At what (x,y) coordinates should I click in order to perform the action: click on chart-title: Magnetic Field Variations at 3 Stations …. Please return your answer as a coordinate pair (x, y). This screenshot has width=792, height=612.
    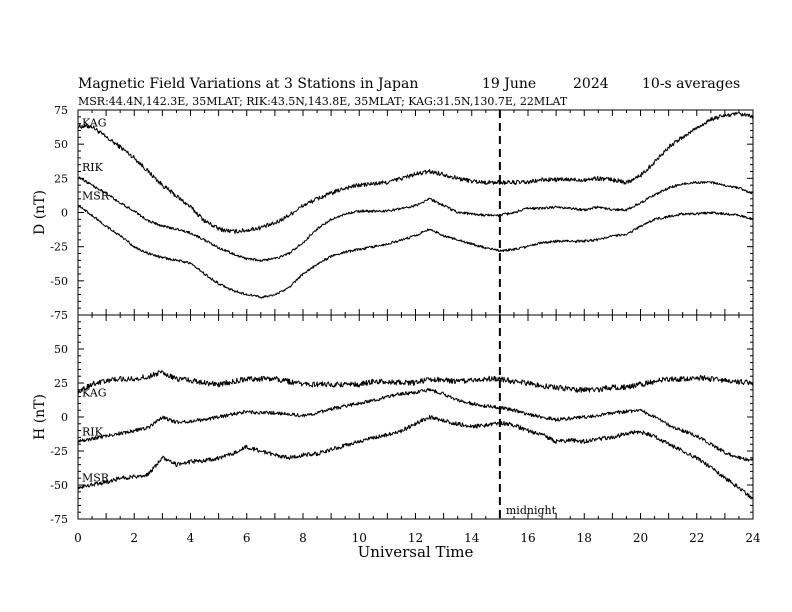
    Looking at the image, I should click on (248, 84).